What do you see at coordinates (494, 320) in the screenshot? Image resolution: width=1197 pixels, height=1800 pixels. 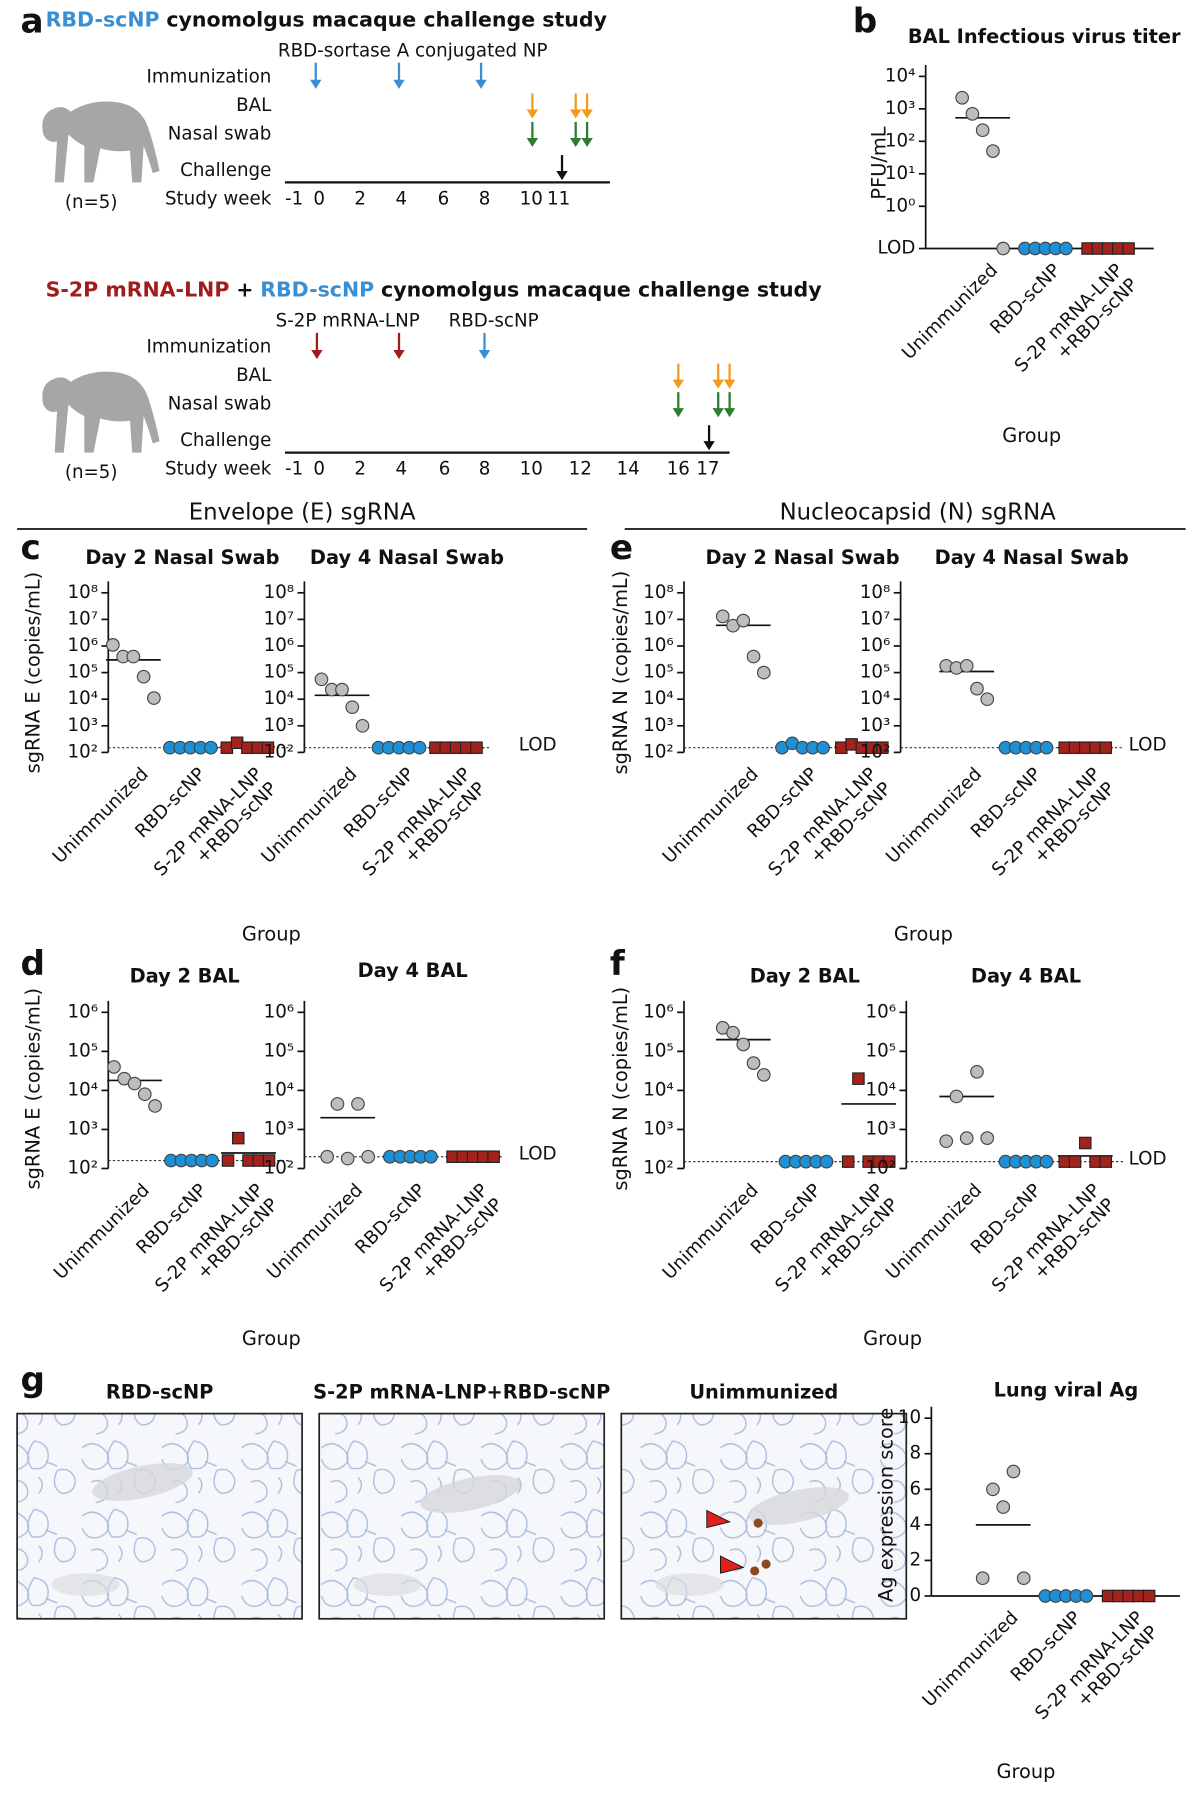 I see `immunogen-label: RBD-scNP` at bounding box center [494, 320].